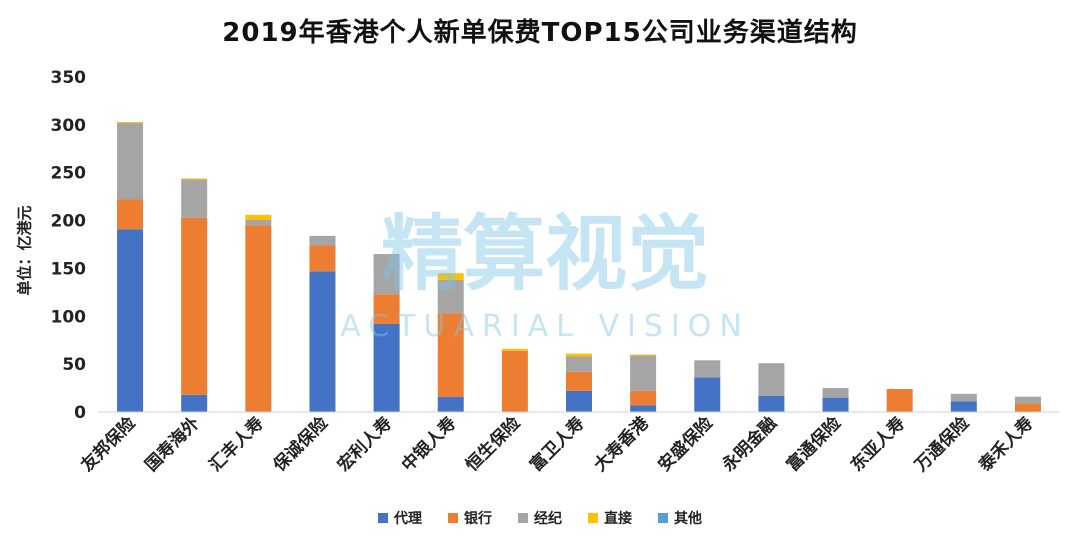 Image resolution: width=1080 pixels, height=542 pixels. I want to click on x-tick-label: 保诚保险, so click(300, 444).